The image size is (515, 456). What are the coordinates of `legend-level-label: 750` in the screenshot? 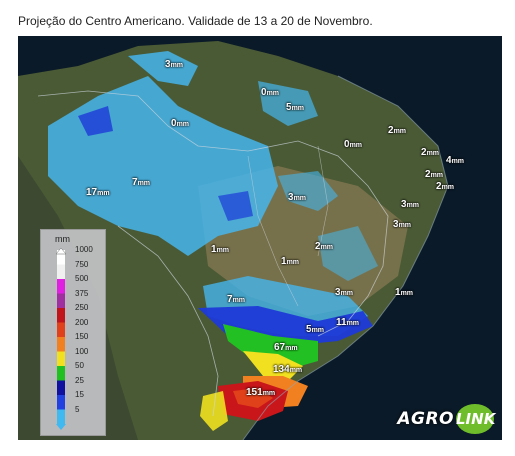 It's located at (82, 264).